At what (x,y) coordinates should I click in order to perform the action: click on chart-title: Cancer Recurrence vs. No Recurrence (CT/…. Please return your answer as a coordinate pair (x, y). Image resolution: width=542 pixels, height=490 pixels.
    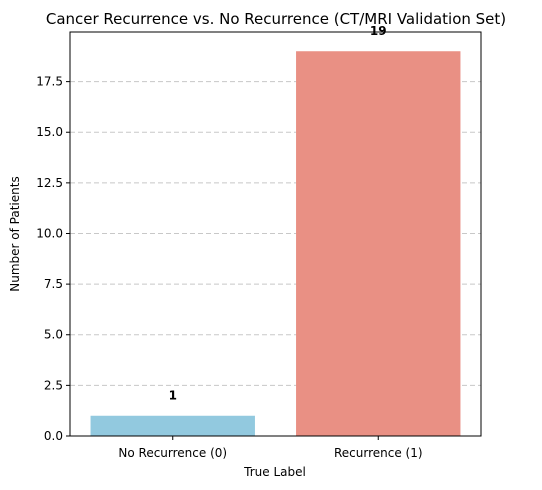
    Looking at the image, I should click on (276, 19).